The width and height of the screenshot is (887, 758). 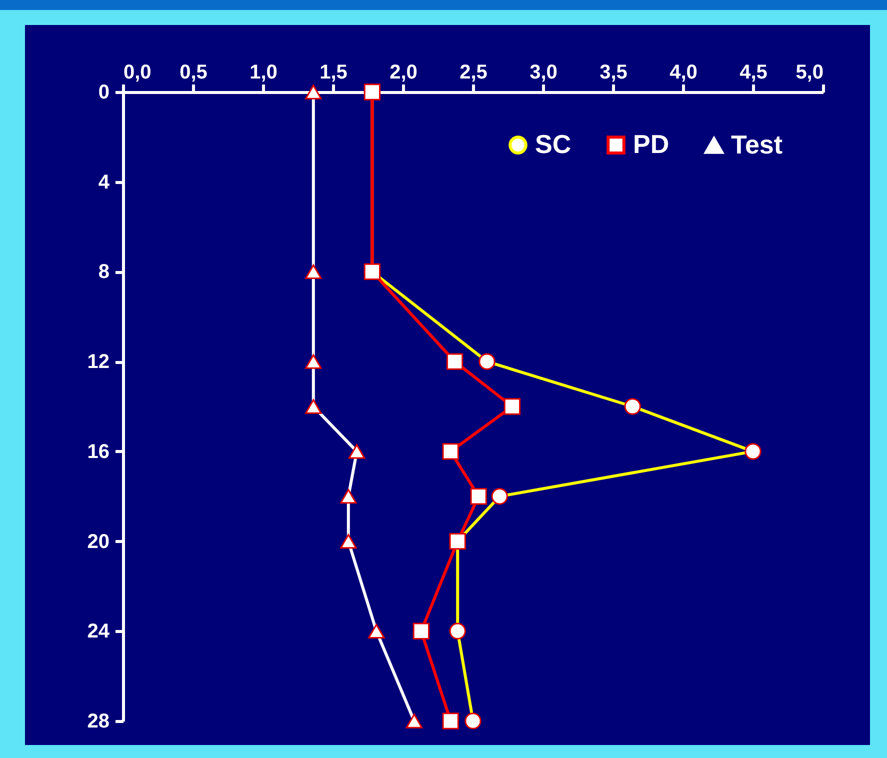 I want to click on x-tick-label: 4,5, so click(x=754, y=73).